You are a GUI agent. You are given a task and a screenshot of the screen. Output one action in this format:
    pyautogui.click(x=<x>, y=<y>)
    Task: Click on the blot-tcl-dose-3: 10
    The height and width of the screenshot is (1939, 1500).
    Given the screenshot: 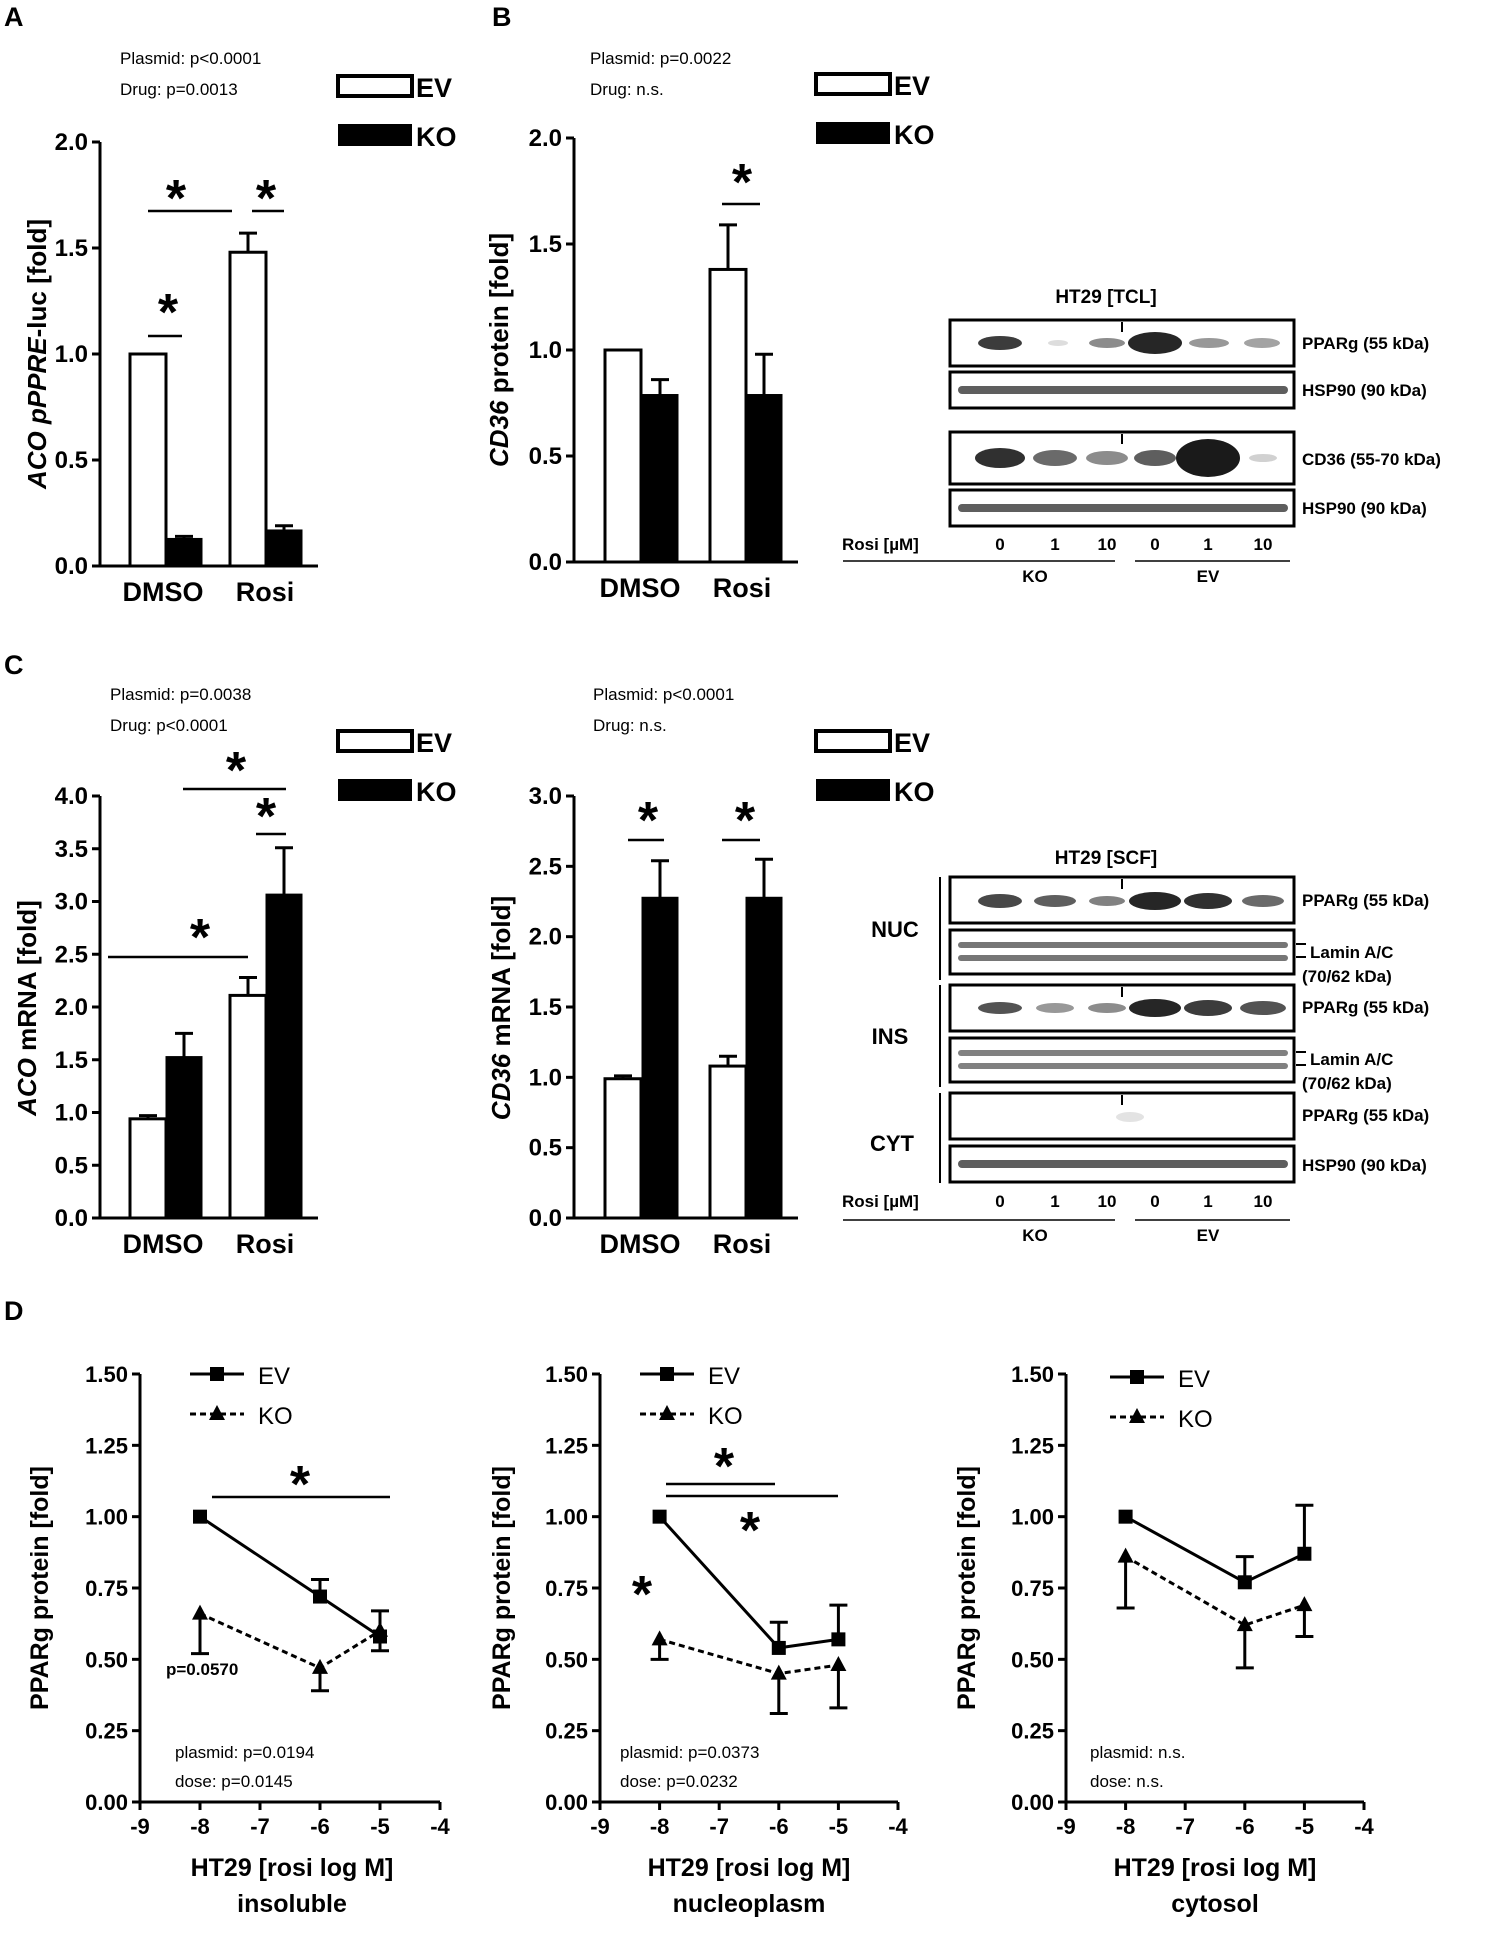 What is the action you would take?
    pyautogui.click(x=1107, y=544)
    